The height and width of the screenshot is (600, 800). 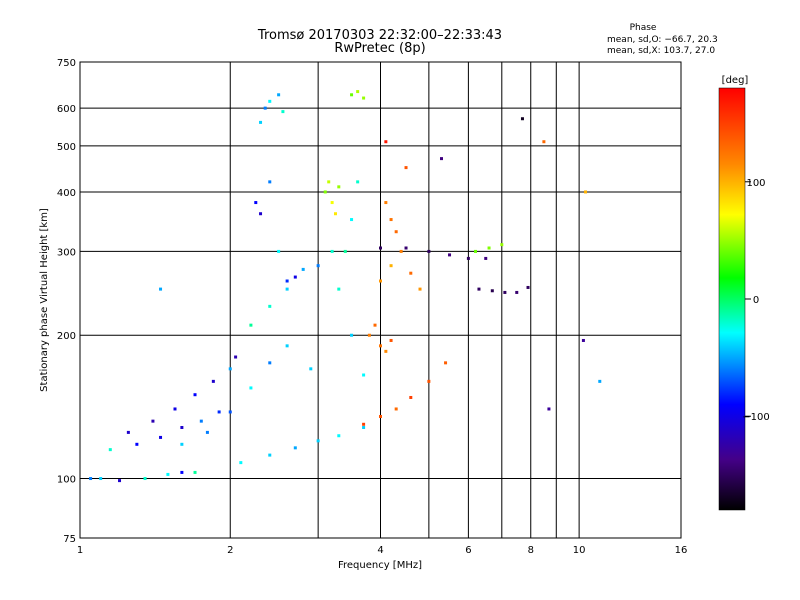 I want to click on x-axis-ticks: 1 2 4 6 8 10 16, so click(x=382, y=550).